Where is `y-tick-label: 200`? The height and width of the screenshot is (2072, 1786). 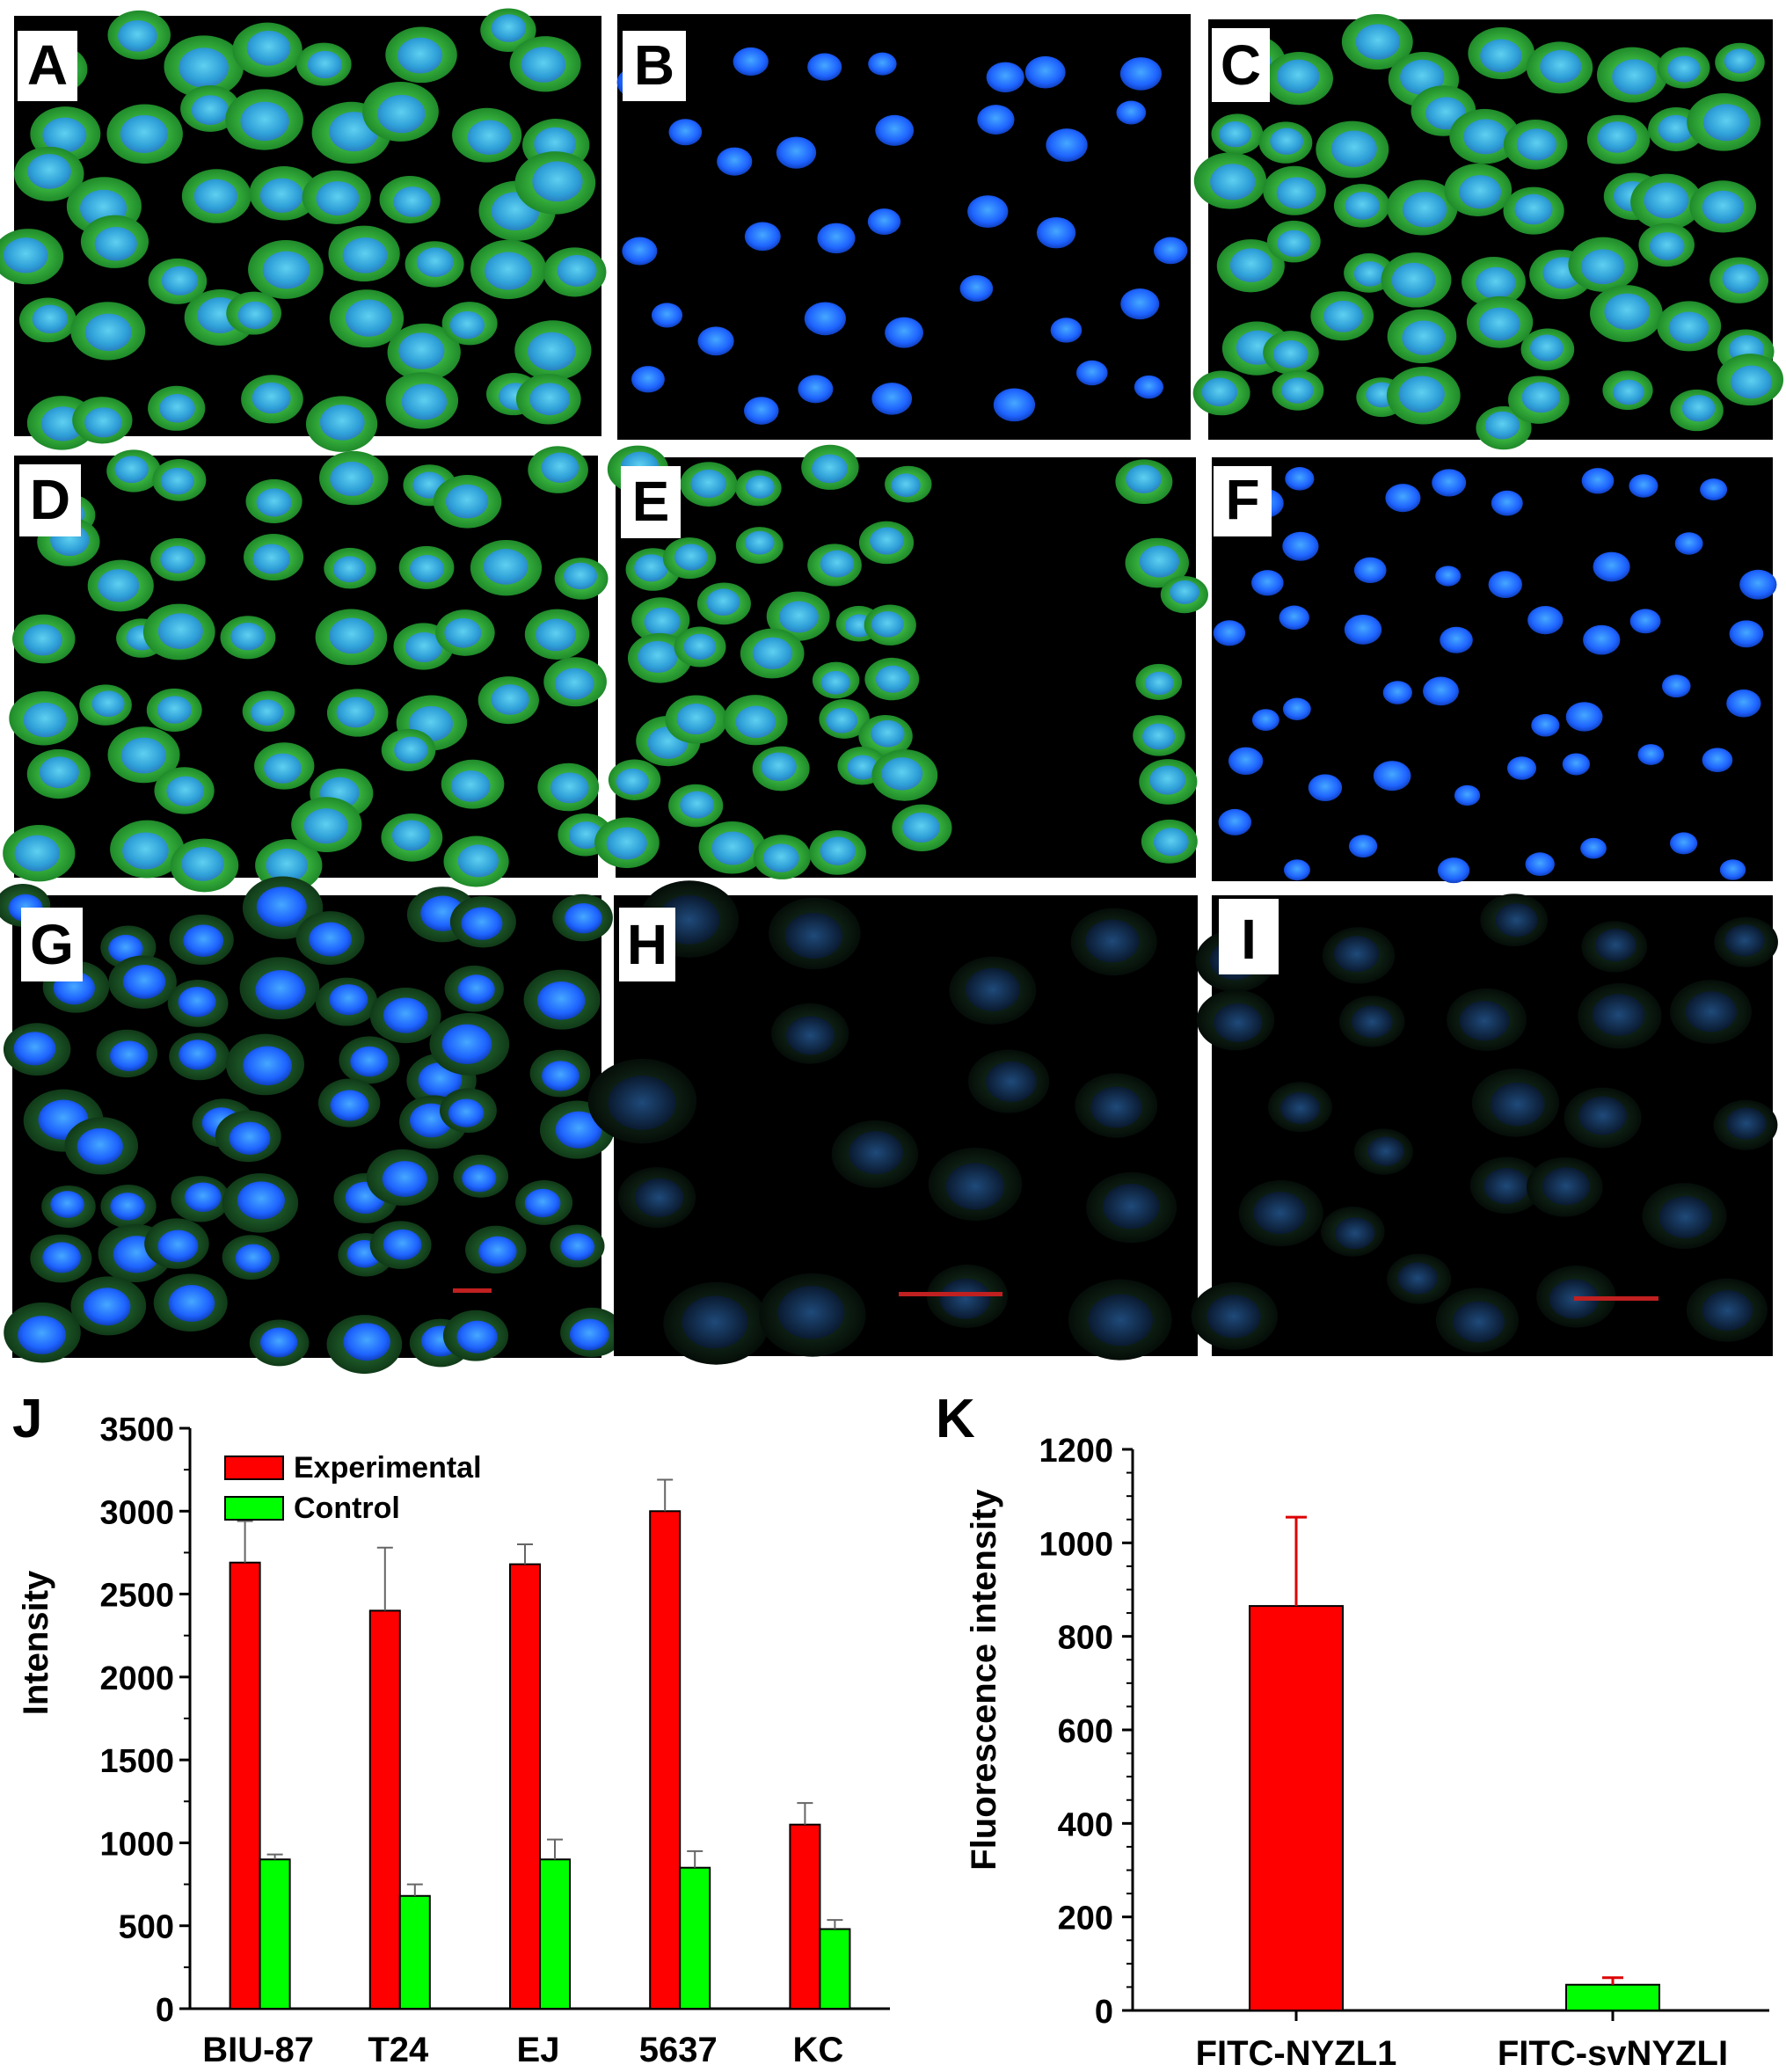
y-tick-label: 200 is located at coordinates (1085, 1919).